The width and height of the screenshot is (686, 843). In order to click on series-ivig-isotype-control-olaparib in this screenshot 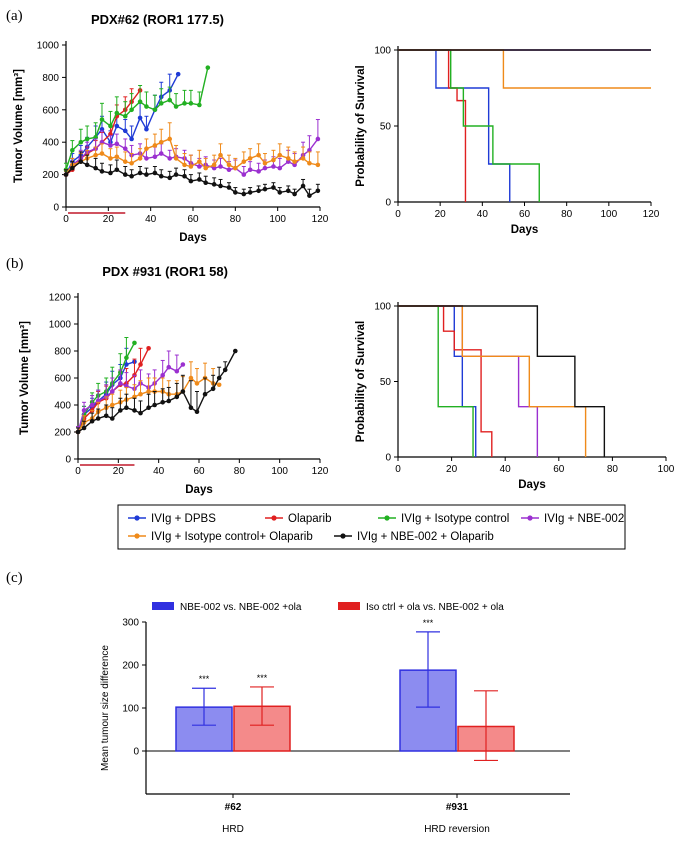, I will do `click(192, 149)`.